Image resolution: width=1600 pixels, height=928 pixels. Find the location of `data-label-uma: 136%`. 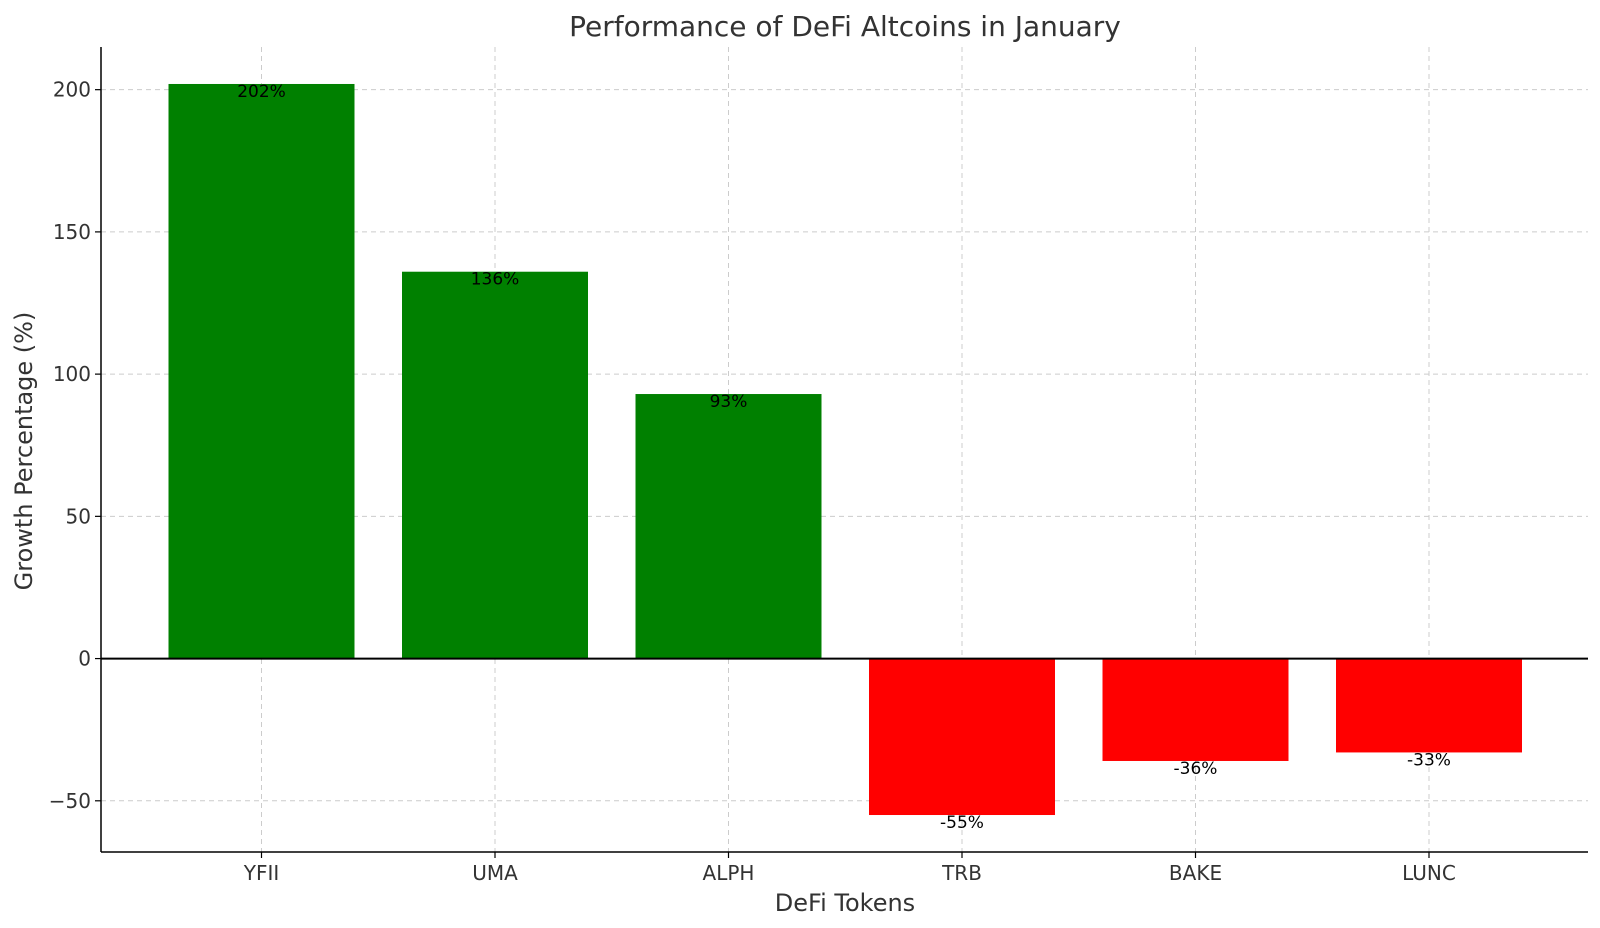

data-label-uma: 136% is located at coordinates (495, 280).